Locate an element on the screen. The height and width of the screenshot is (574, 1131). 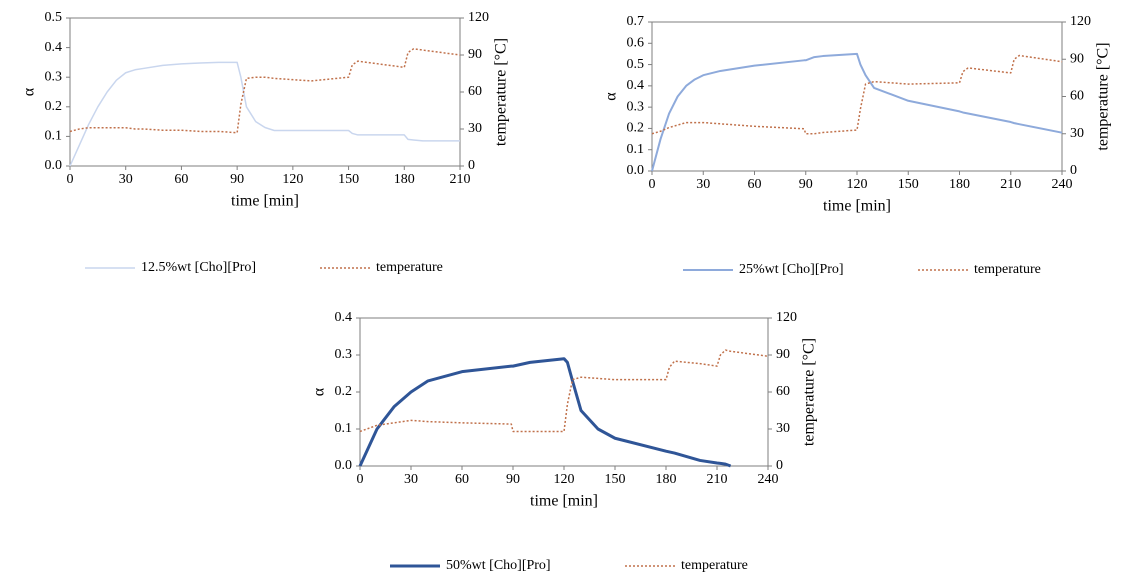
legend-label: 12.5%wt [Cho][Pro] is located at coordinates (198, 267).